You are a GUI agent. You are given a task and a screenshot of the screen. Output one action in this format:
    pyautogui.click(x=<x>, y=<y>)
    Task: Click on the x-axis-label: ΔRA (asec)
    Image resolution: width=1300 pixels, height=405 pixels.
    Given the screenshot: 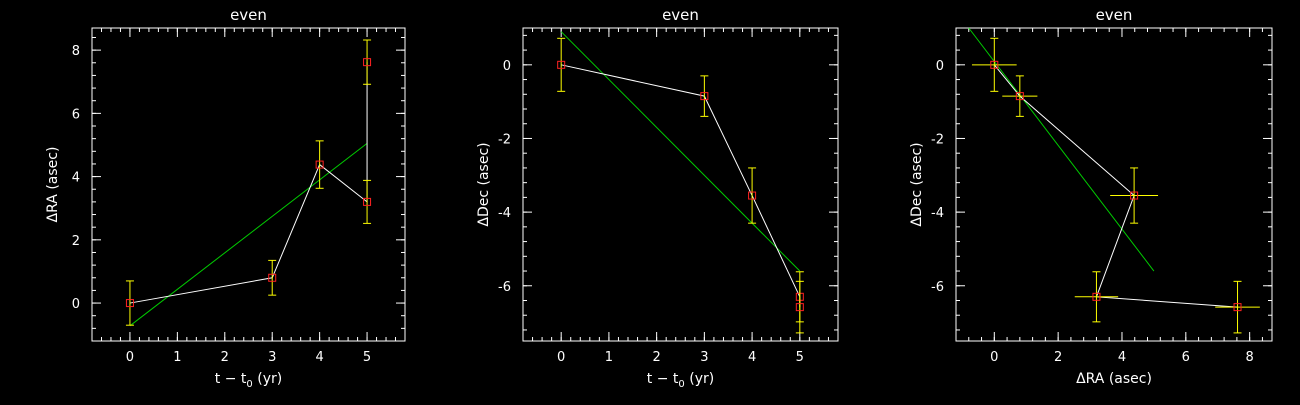 What is the action you would take?
    pyautogui.click(x=1114, y=379)
    